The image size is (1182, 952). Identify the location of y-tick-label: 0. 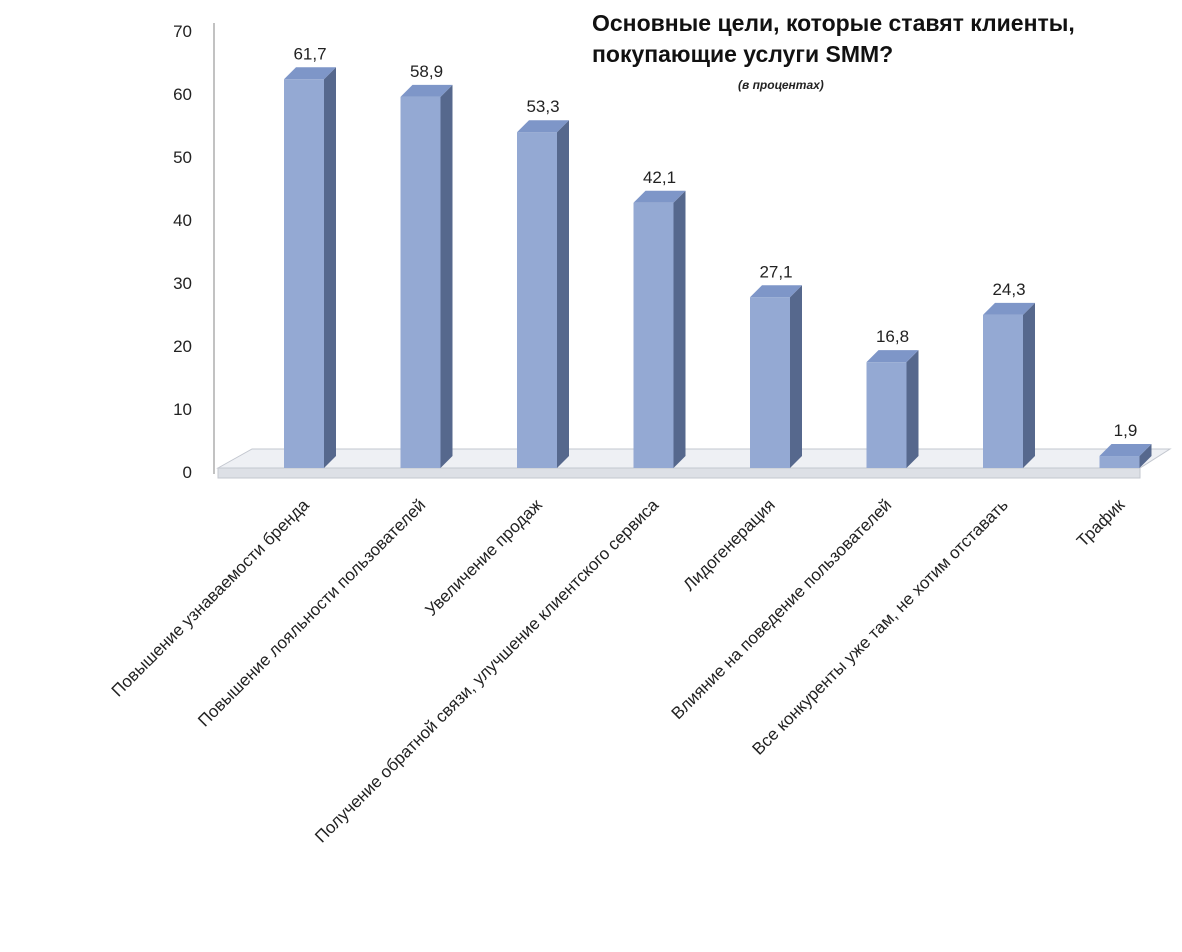
(187, 472).